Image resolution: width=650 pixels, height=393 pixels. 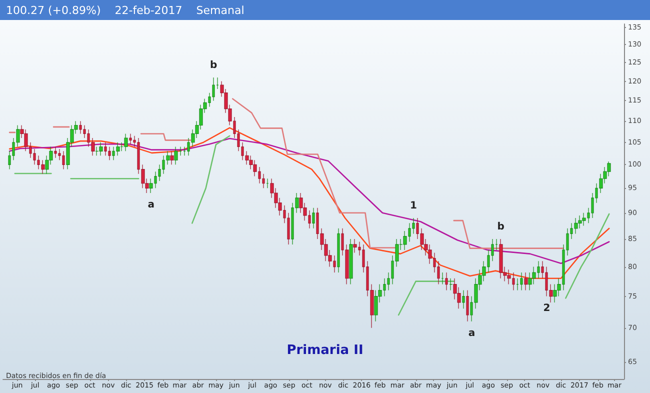 I want to click on text: 100.27 (+0.89%), so click(x=53, y=10).